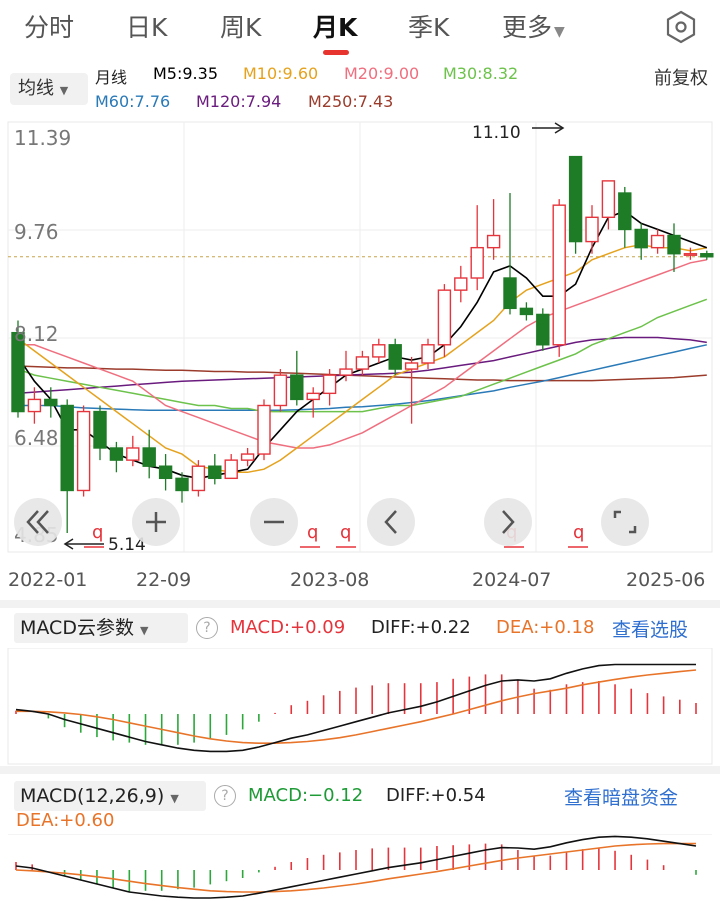 The width and height of the screenshot is (720, 901). Describe the element at coordinates (38, 522) in the screenshot. I see `fold-left-button` at that location.